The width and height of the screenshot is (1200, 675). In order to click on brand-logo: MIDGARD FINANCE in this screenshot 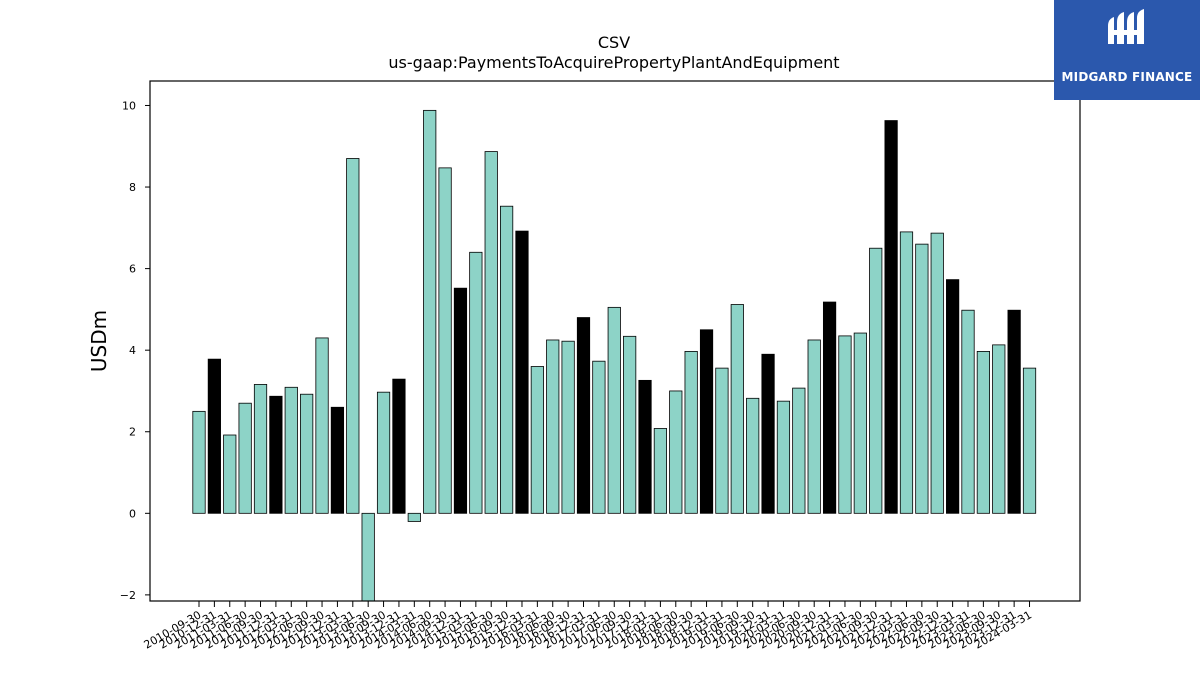, I will do `click(1127, 50)`.